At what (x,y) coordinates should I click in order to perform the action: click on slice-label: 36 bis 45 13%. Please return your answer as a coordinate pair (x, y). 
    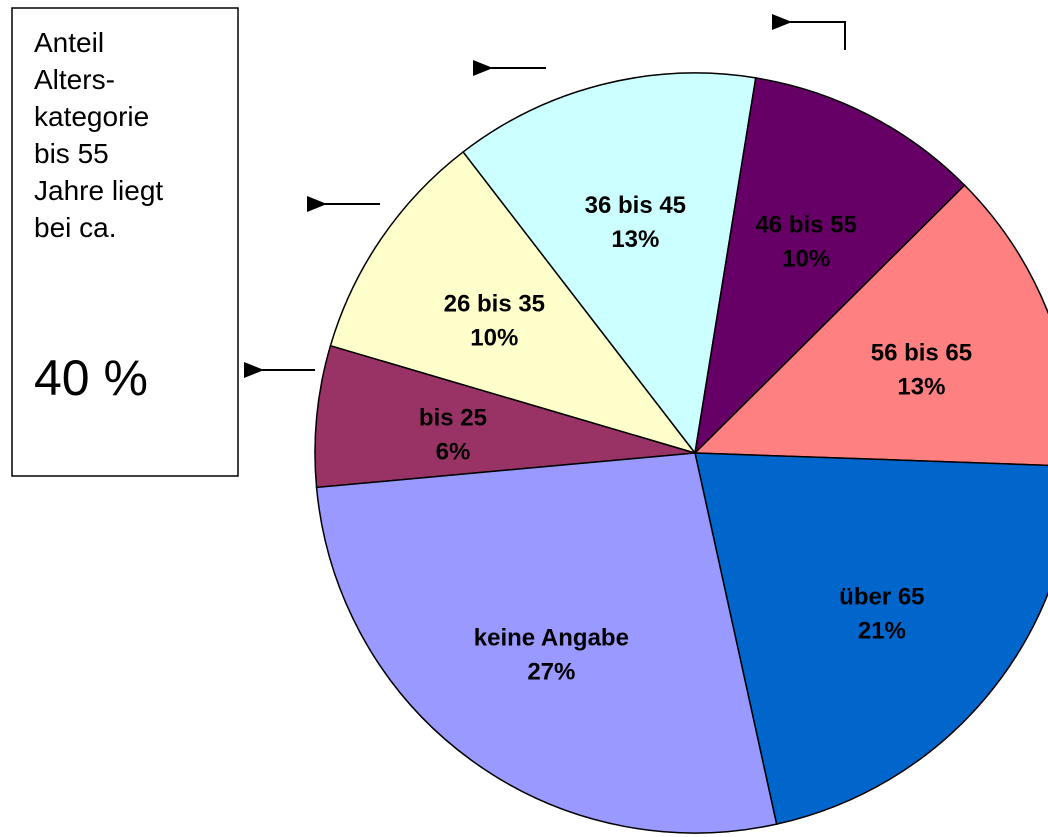
    Looking at the image, I should click on (635, 222).